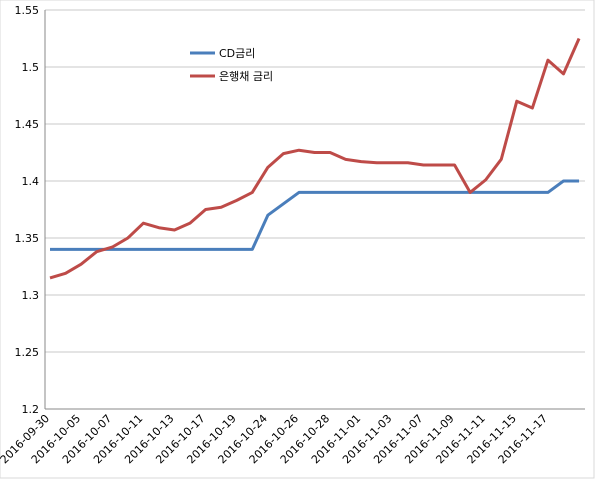 The image size is (595, 479). What do you see at coordinates (27, 238) in the screenshot?
I see `y-tick-label: 1.35` at bounding box center [27, 238].